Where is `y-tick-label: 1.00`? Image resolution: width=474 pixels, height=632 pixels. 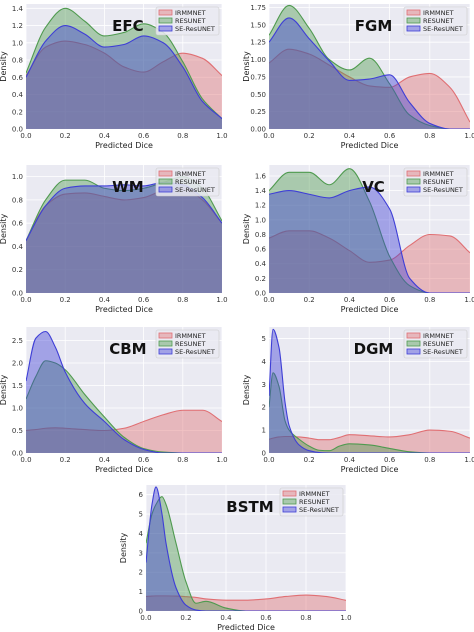
y-tick-label: 1.00 is located at coordinates (258, 60).